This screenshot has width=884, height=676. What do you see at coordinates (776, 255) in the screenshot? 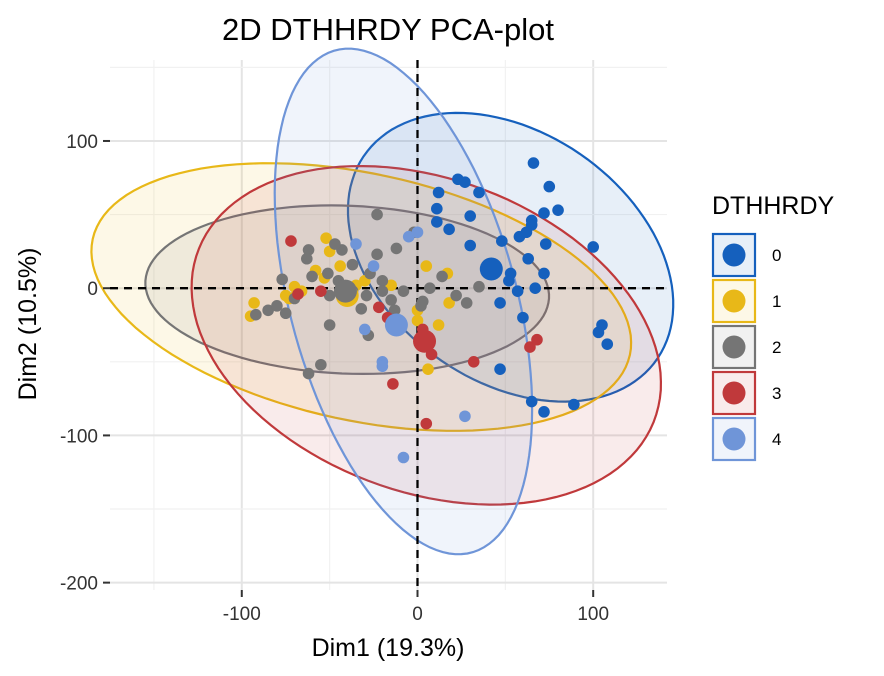
I see `legend-label-0: 0` at bounding box center [776, 255].